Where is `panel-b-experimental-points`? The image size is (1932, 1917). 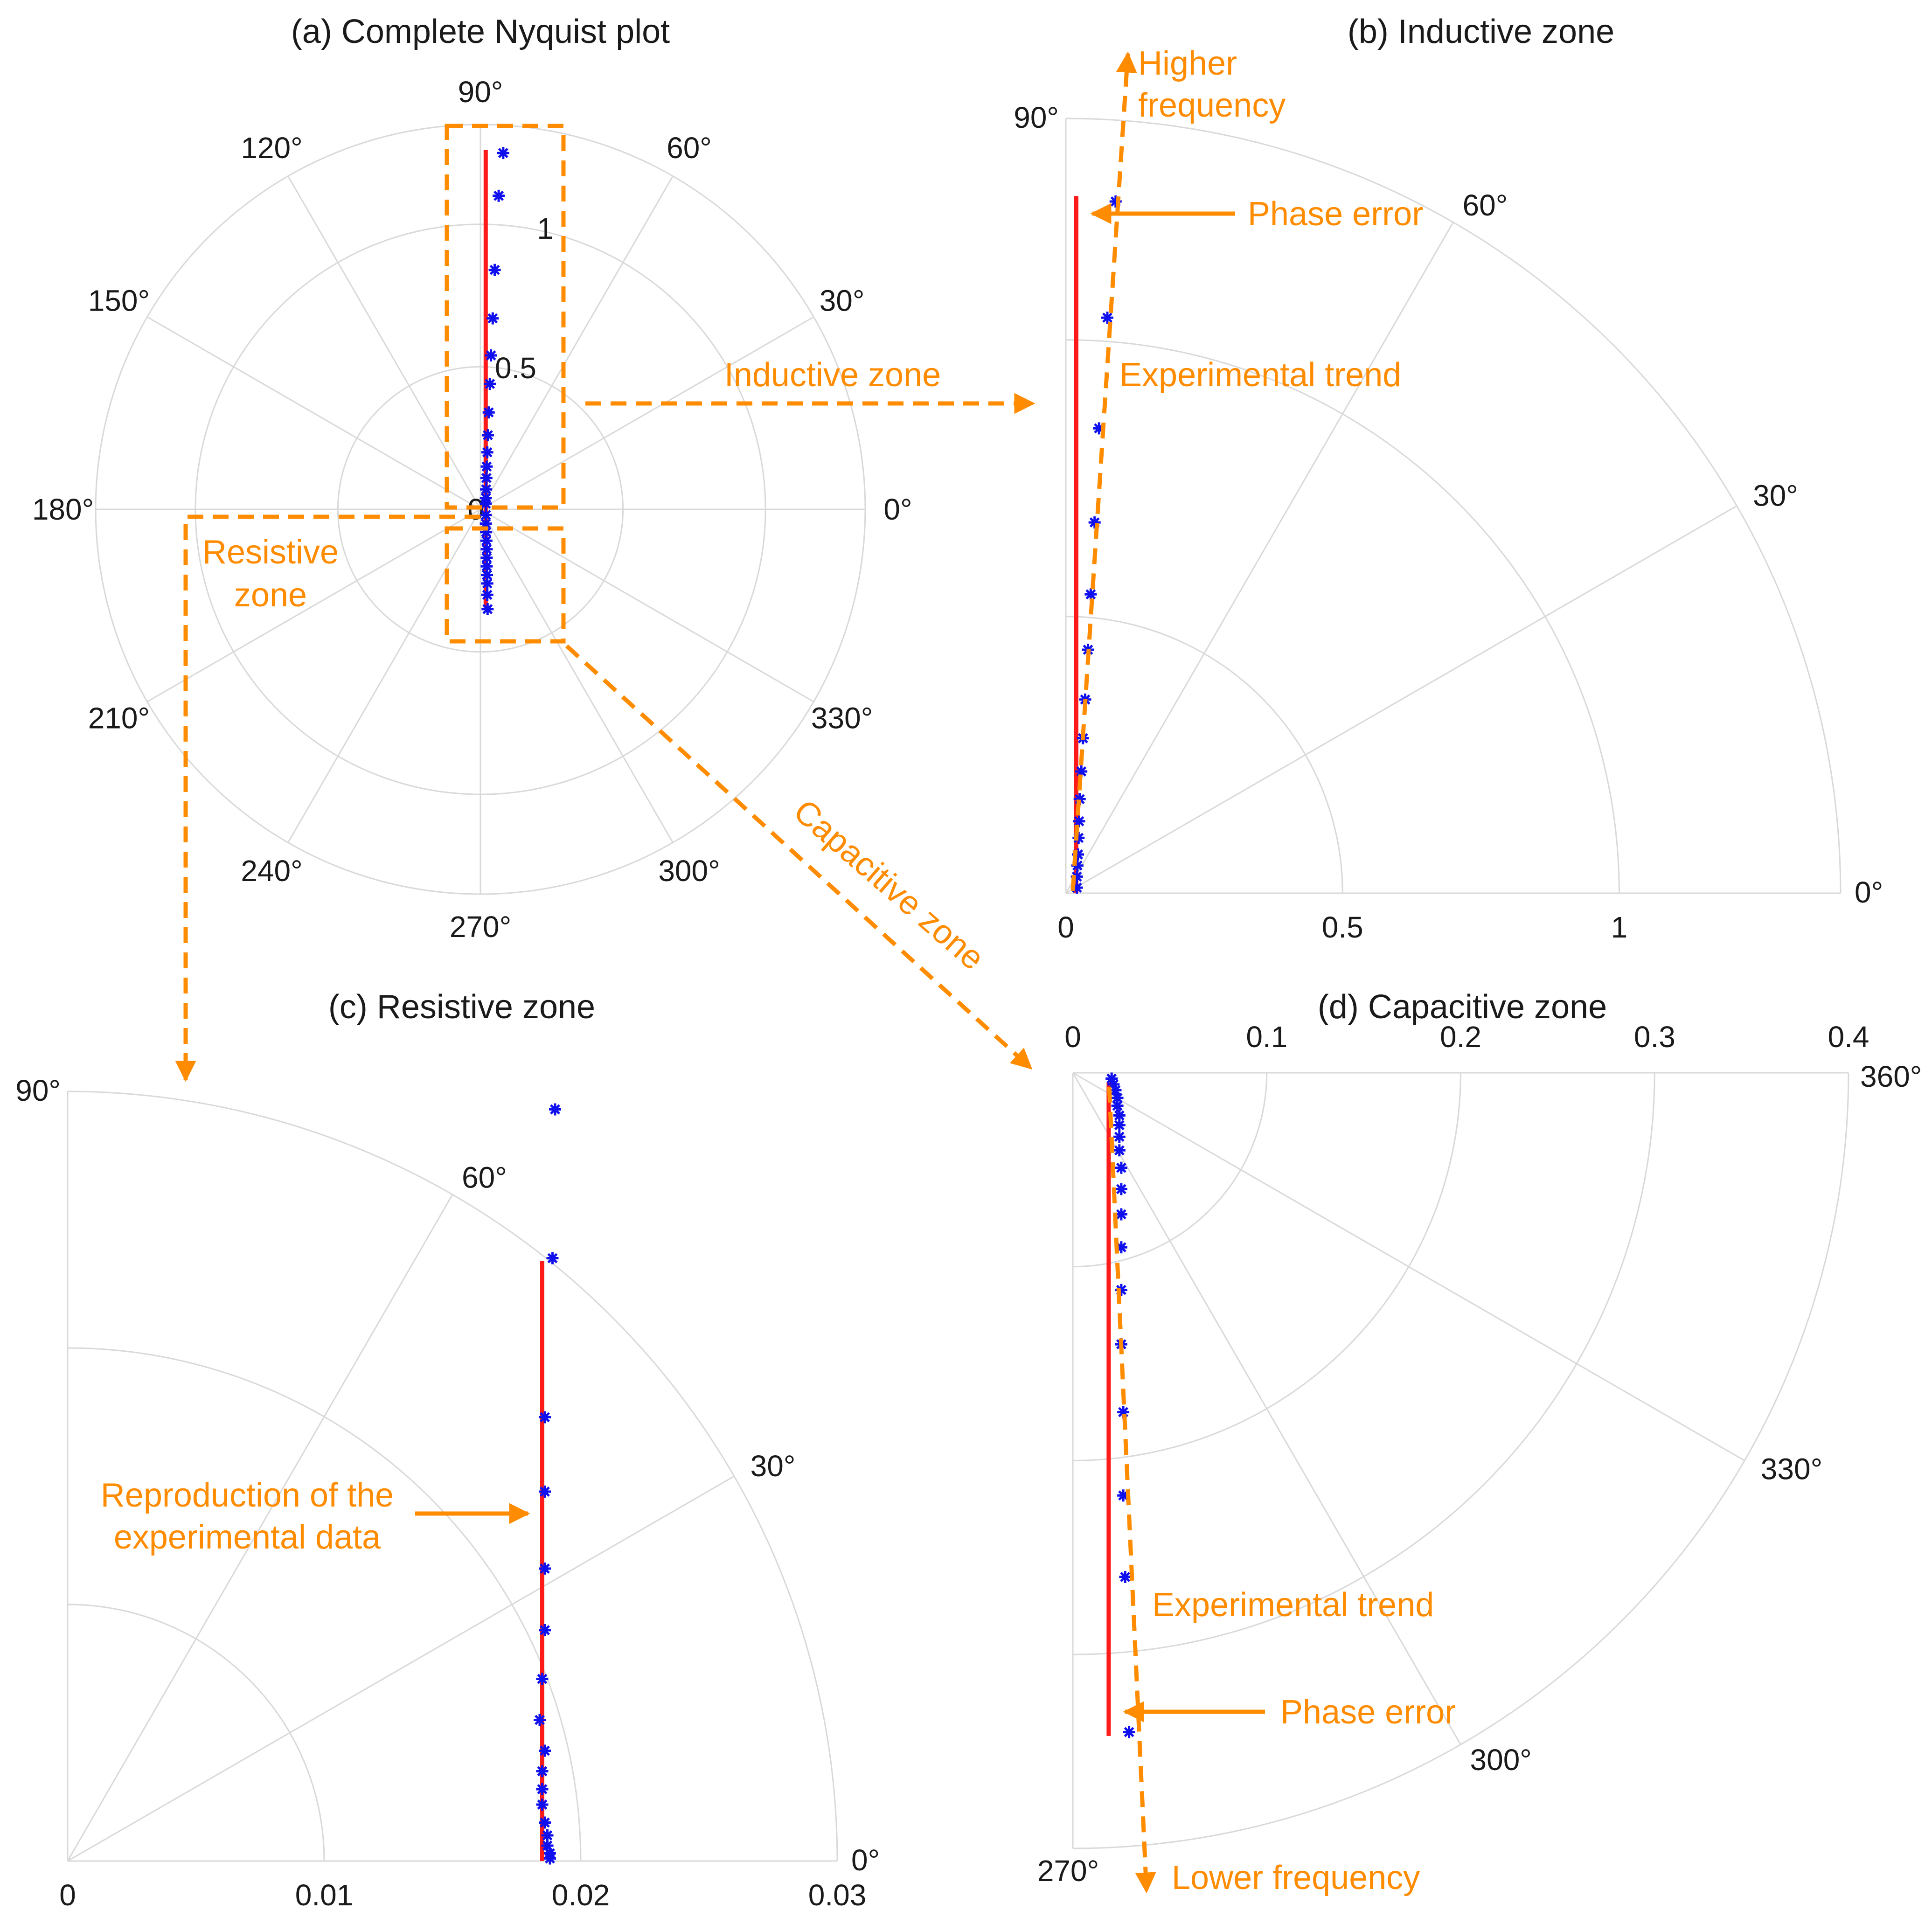 panel-b-experimental-points is located at coordinates (1096, 544).